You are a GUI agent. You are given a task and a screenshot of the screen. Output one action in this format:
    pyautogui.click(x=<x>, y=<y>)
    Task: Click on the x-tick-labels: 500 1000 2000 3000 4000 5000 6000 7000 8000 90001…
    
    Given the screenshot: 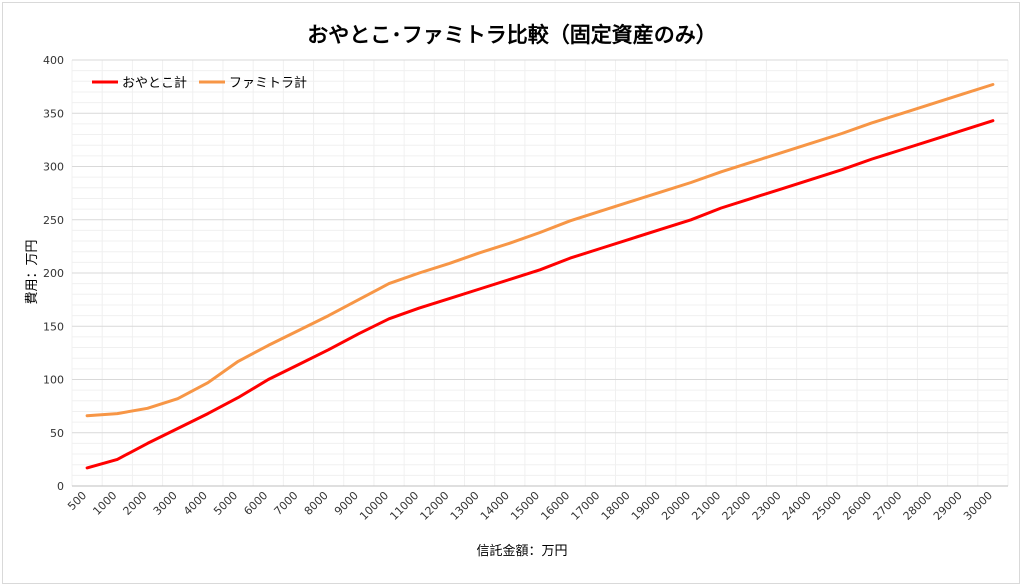 What is the action you would take?
    pyautogui.click(x=530, y=506)
    